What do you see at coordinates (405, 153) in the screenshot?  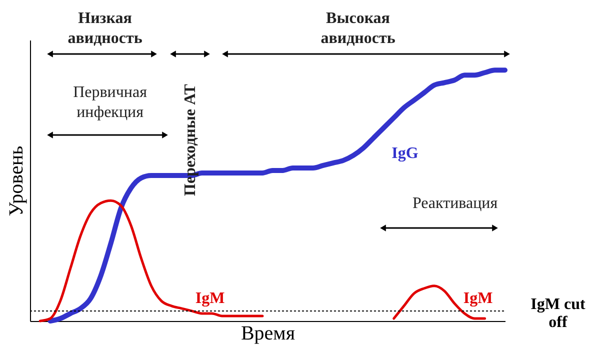 I see `series-label: IgG` at bounding box center [405, 153].